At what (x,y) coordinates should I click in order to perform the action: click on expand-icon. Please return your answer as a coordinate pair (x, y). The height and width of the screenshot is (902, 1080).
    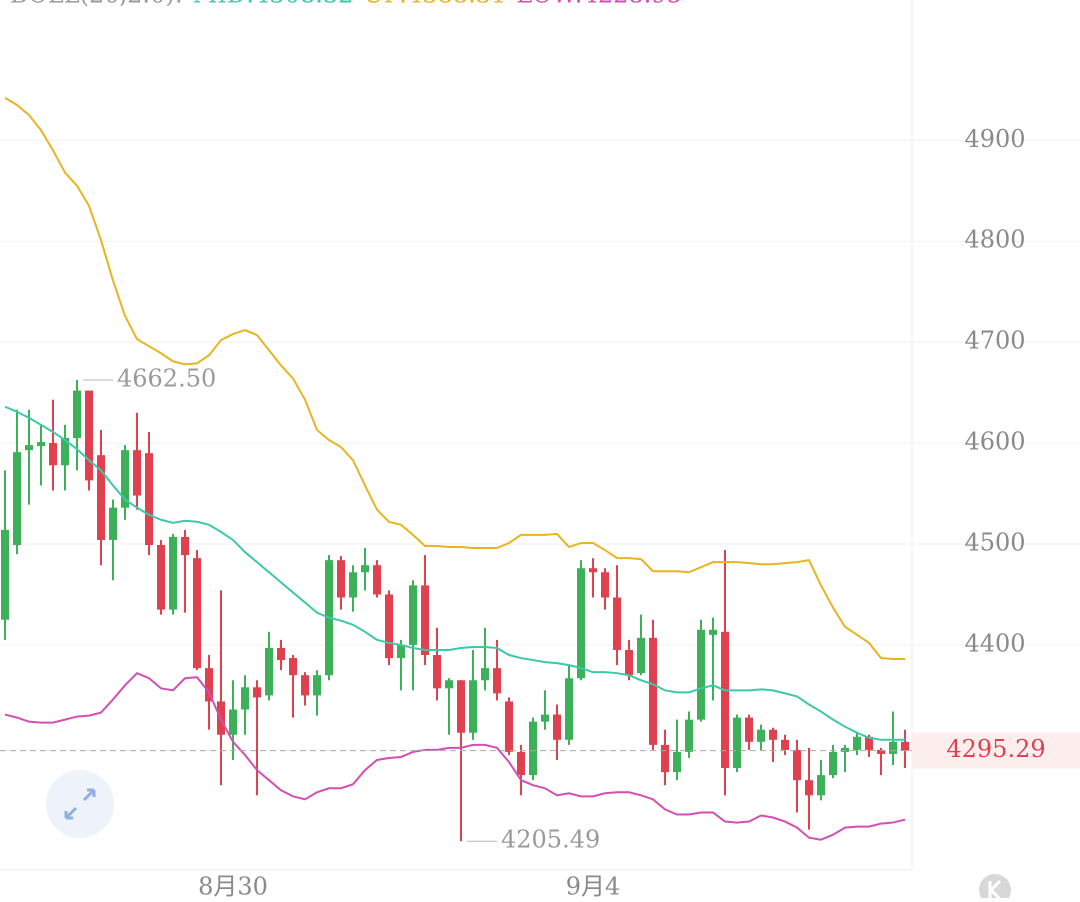
    Looking at the image, I should click on (80, 804).